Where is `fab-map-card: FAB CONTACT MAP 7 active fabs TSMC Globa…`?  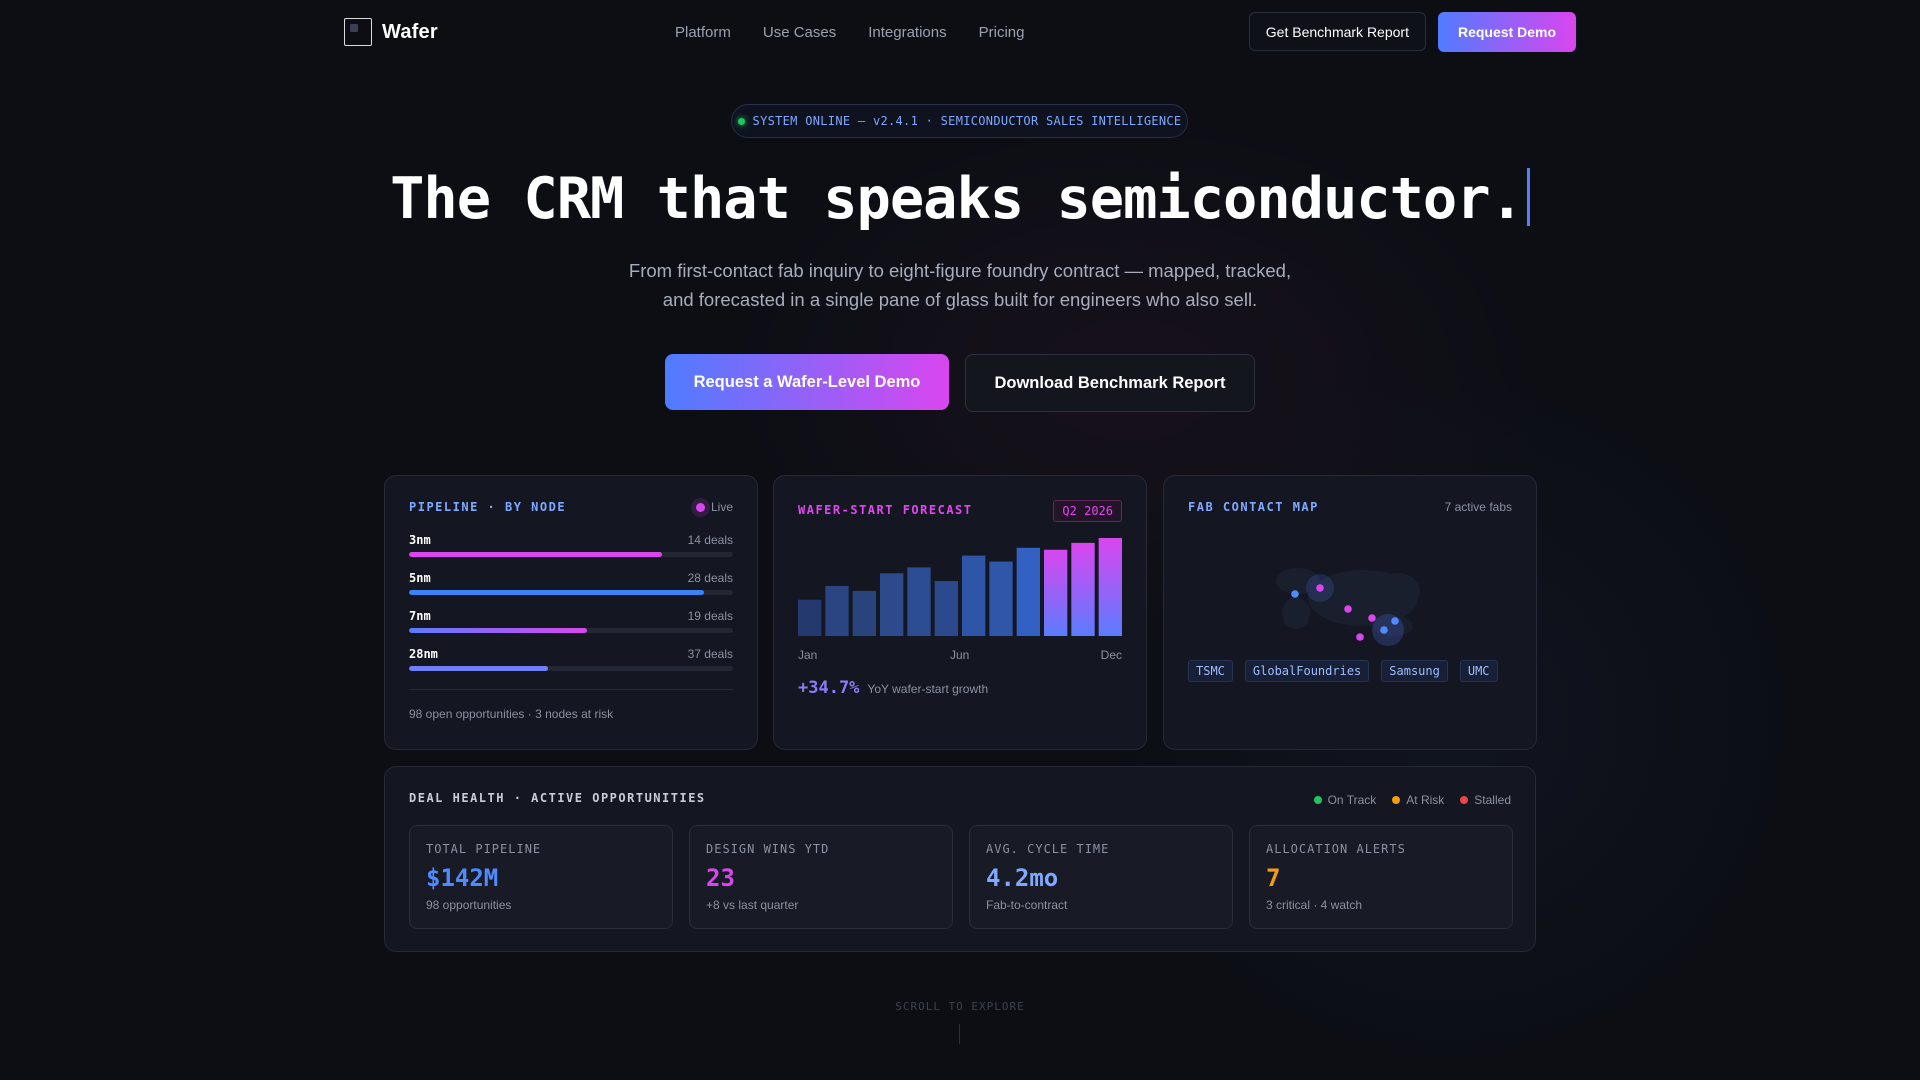
fab-map-card: FAB CONTACT MAP 7 active fabs TSMC Globa… is located at coordinates (1350, 612).